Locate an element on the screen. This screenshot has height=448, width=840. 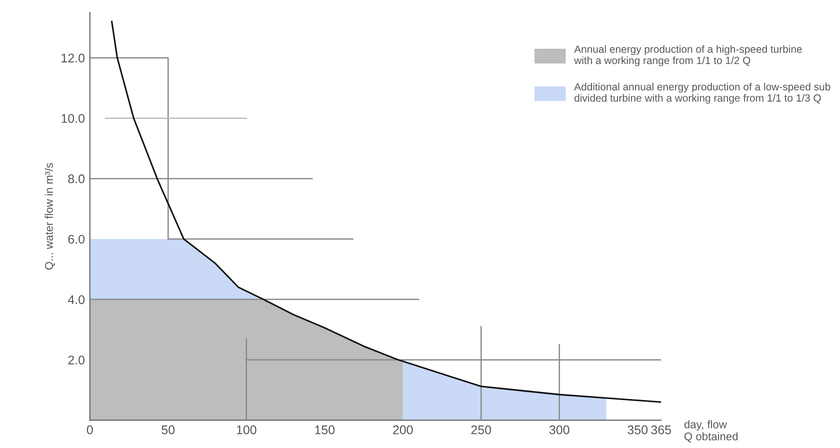
x-tick-label: 365 is located at coordinates (661, 429).